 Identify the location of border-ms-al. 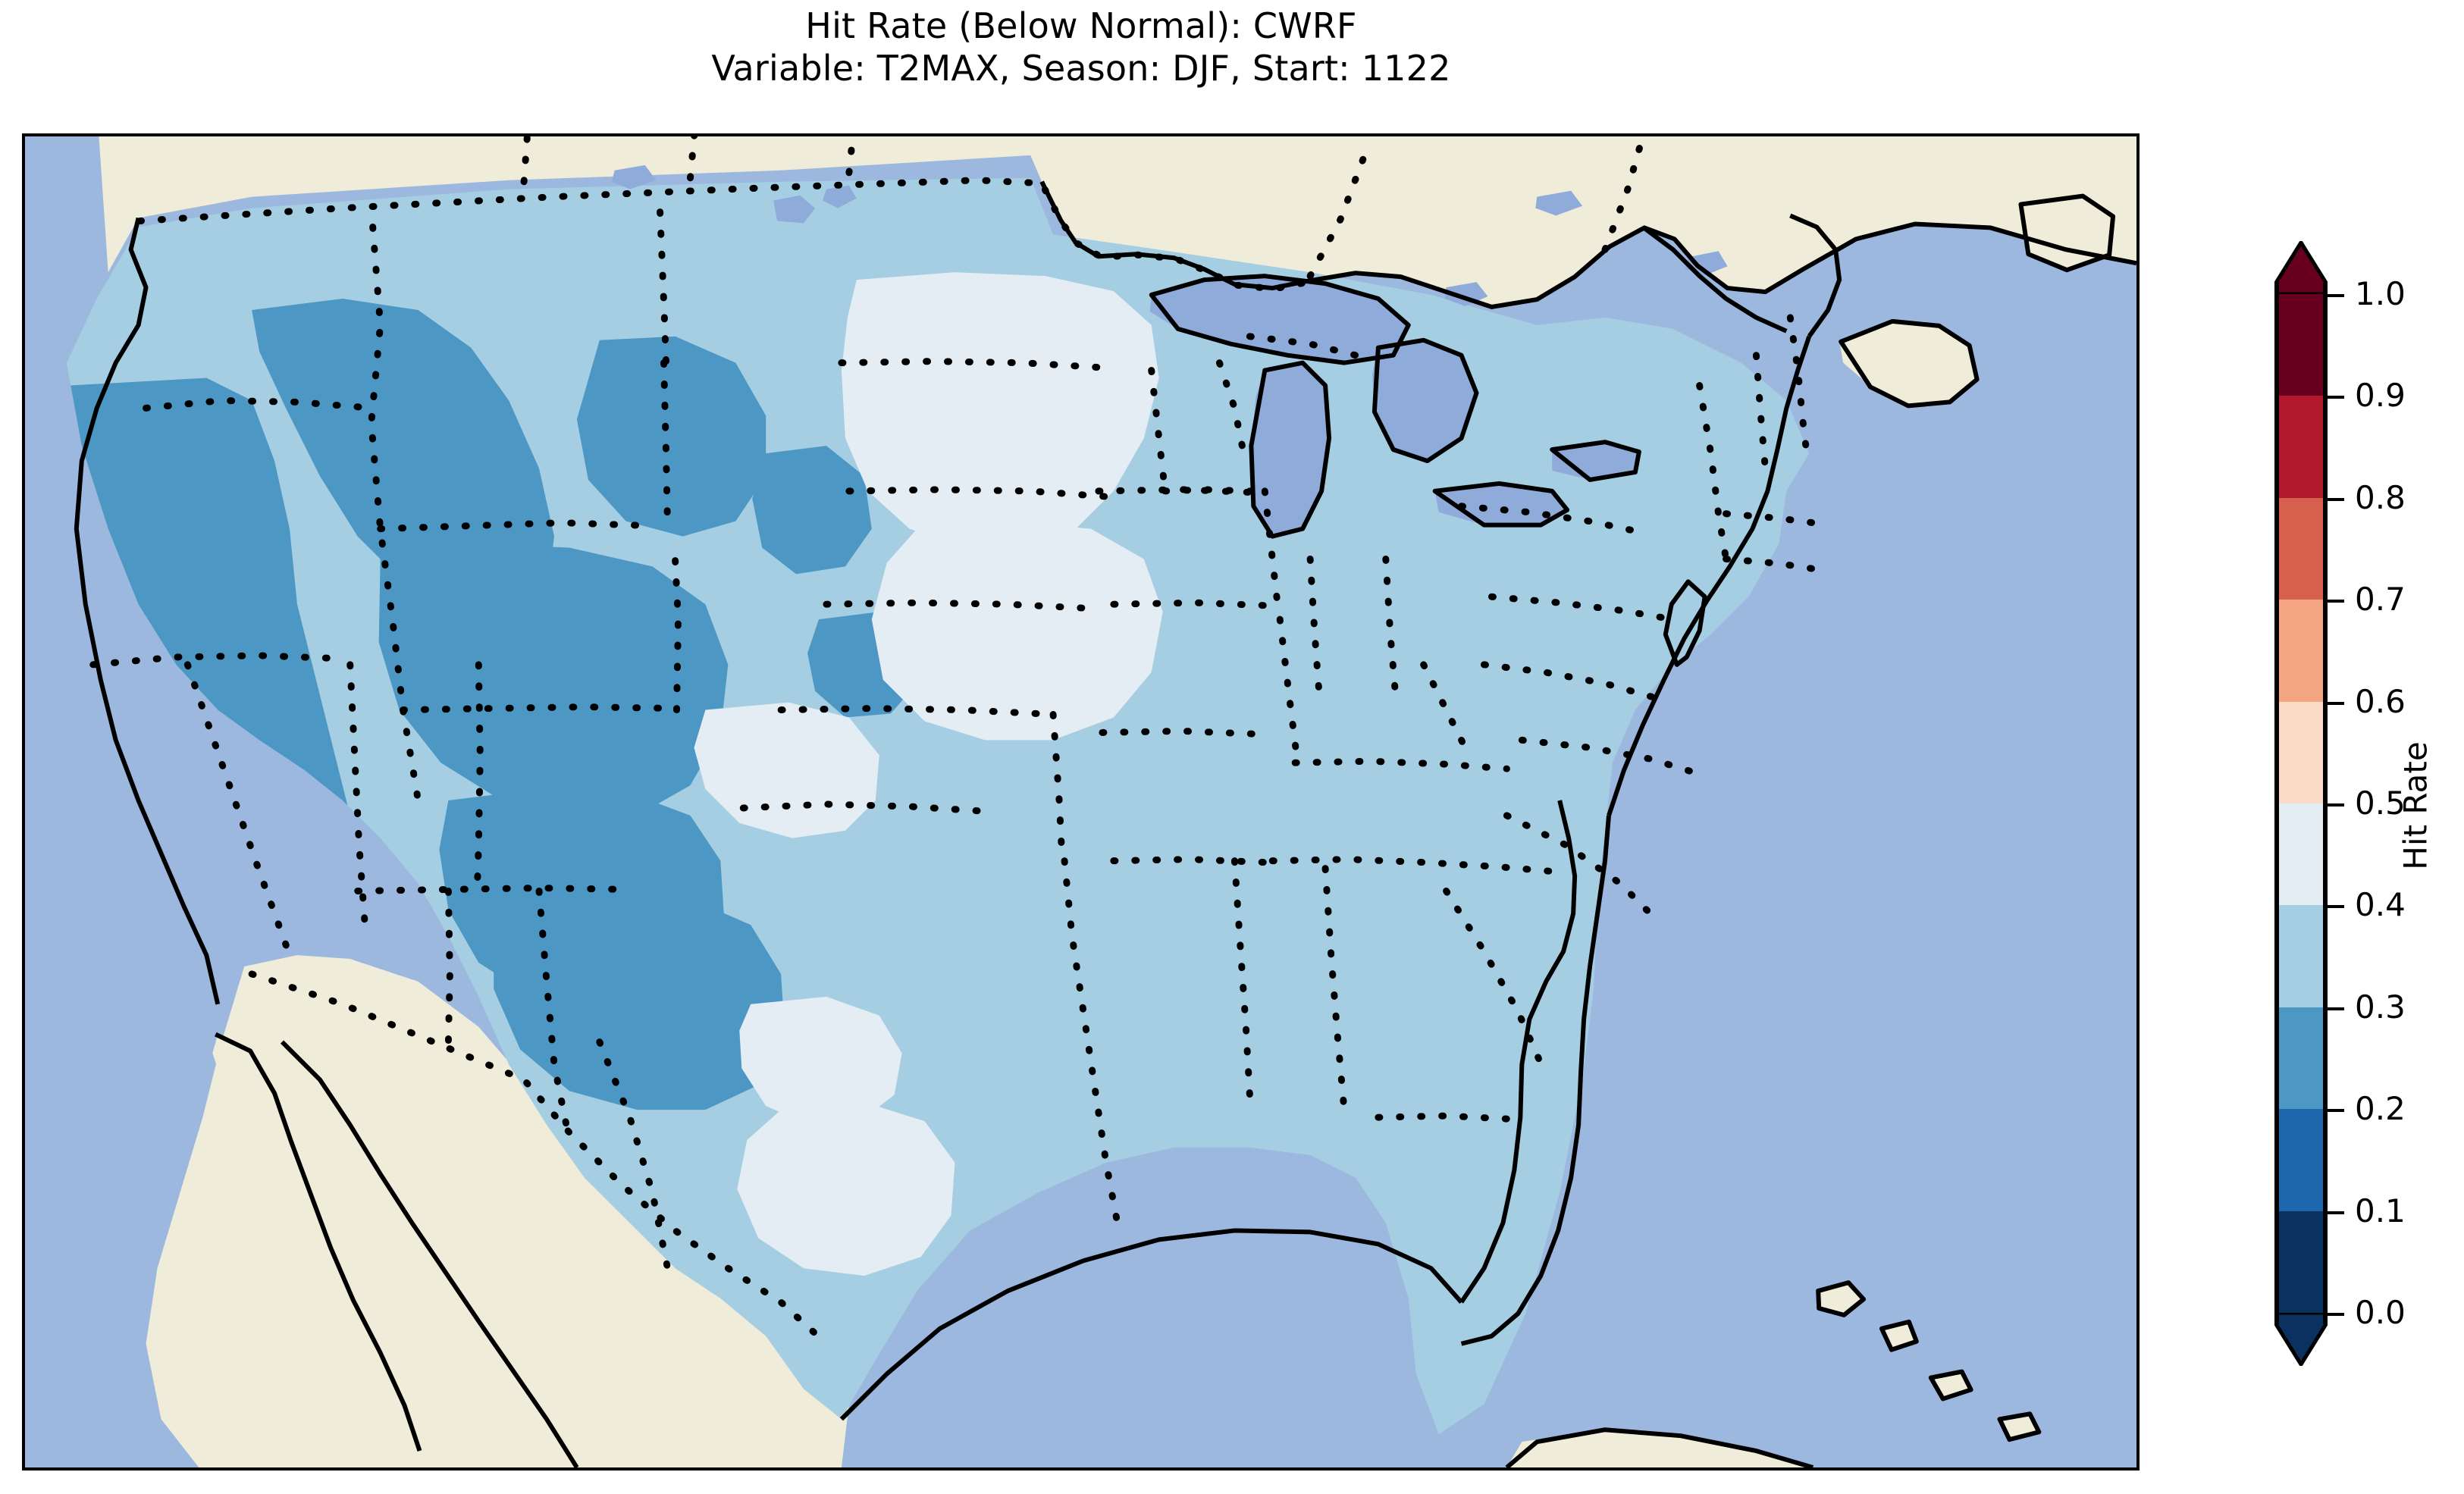
(1241, 977).